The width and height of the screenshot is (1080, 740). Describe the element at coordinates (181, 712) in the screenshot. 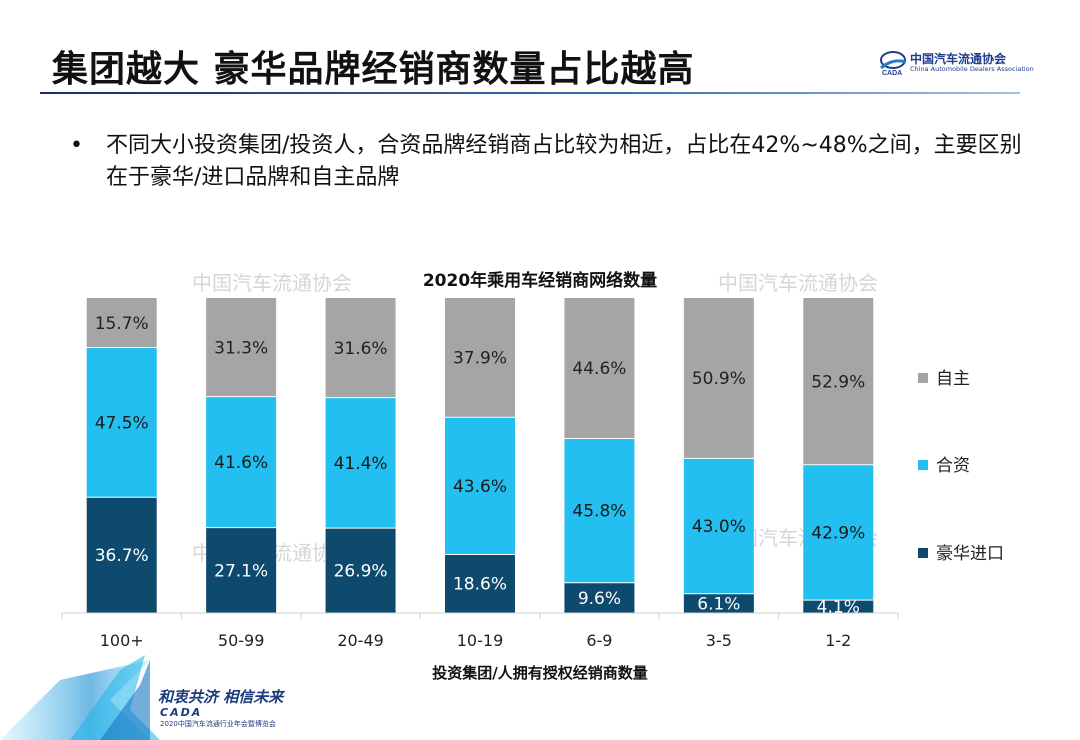

I see `footer-brand: CADA` at that location.